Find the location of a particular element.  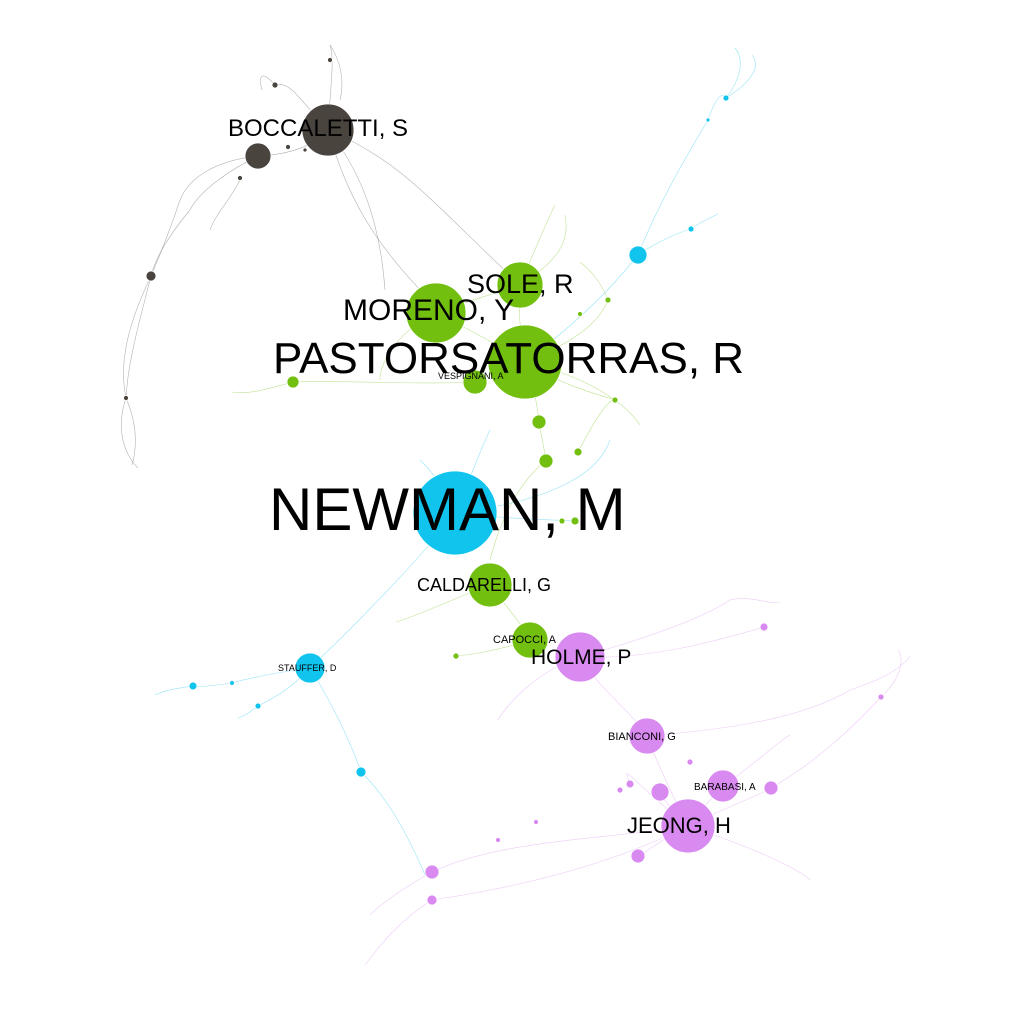

label-holme: HOLME, P is located at coordinates (581, 657).